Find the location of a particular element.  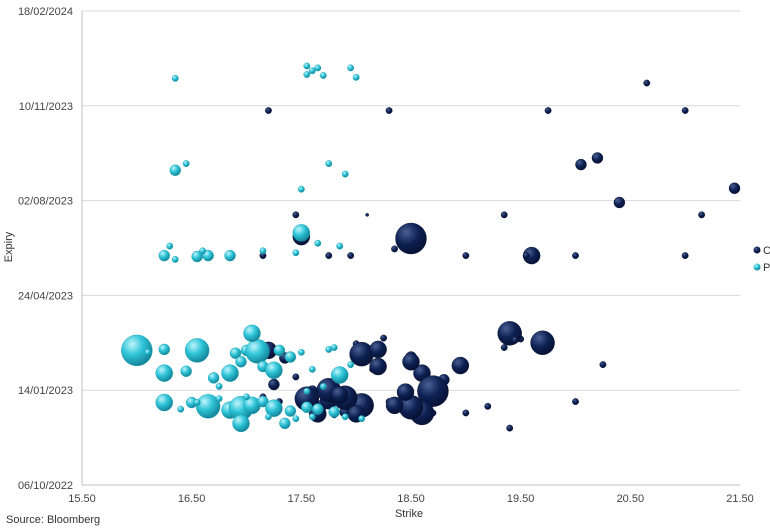

y-tick-label: 02/08/2023 is located at coordinates (45, 202).